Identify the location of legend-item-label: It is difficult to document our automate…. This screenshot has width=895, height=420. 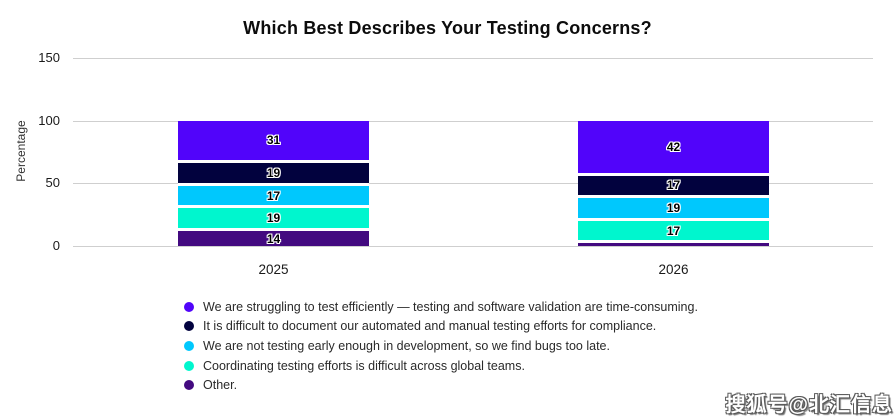
(430, 326).